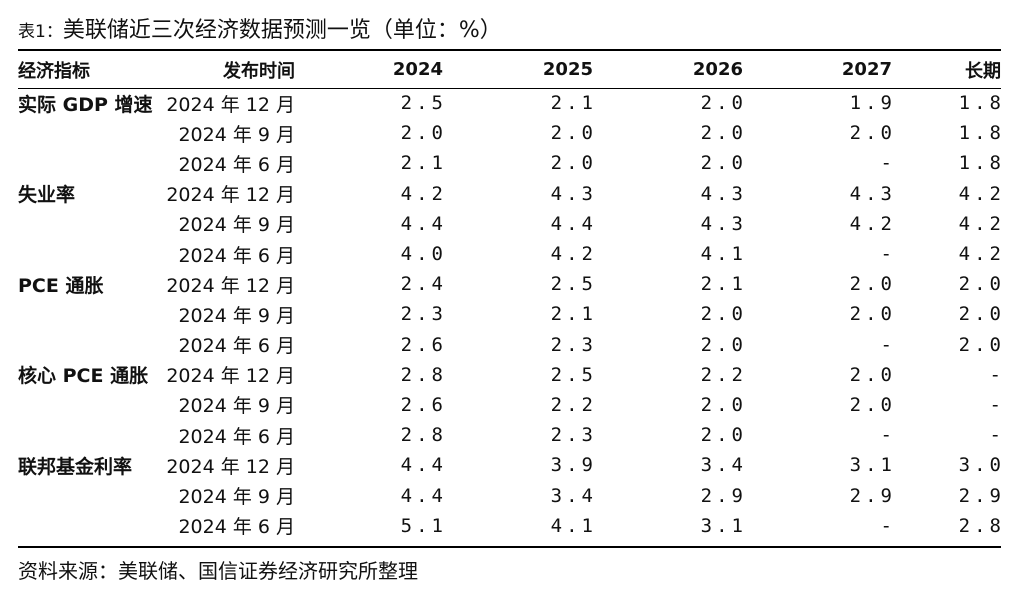 This screenshot has height=589, width=1031. I want to click on header-indicator: 经济指标, so click(54, 71).